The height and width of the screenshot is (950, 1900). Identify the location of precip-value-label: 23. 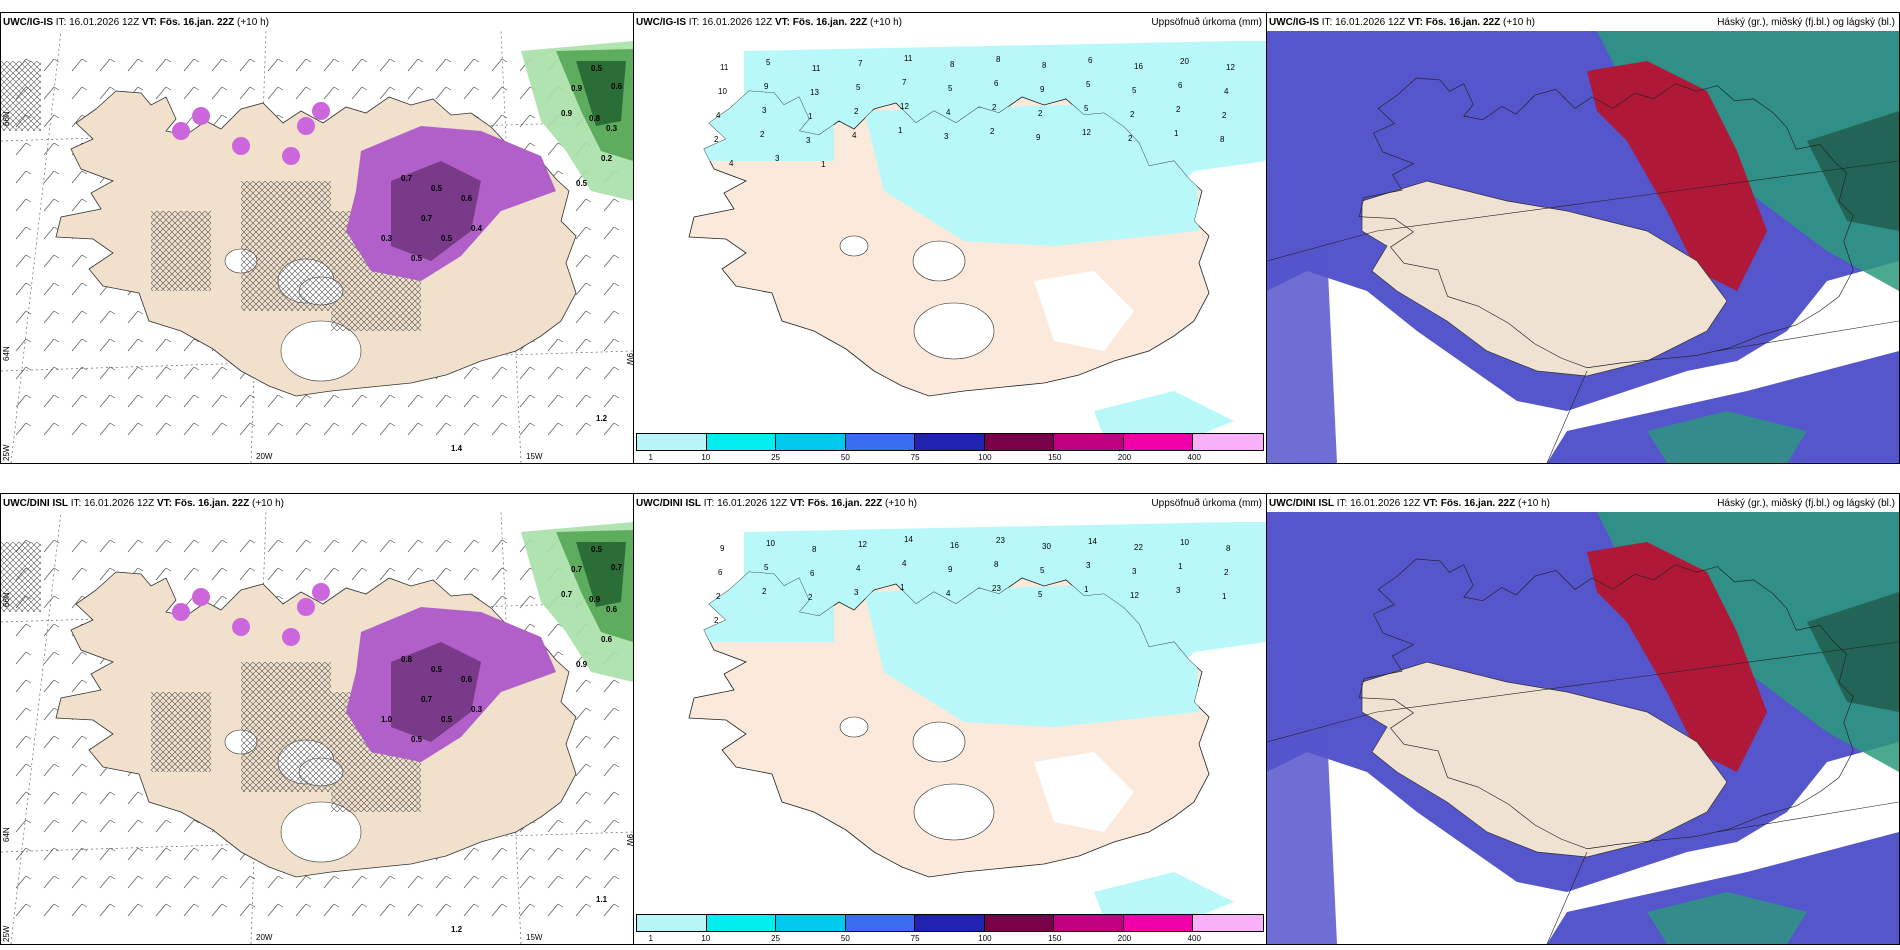
(1000, 540).